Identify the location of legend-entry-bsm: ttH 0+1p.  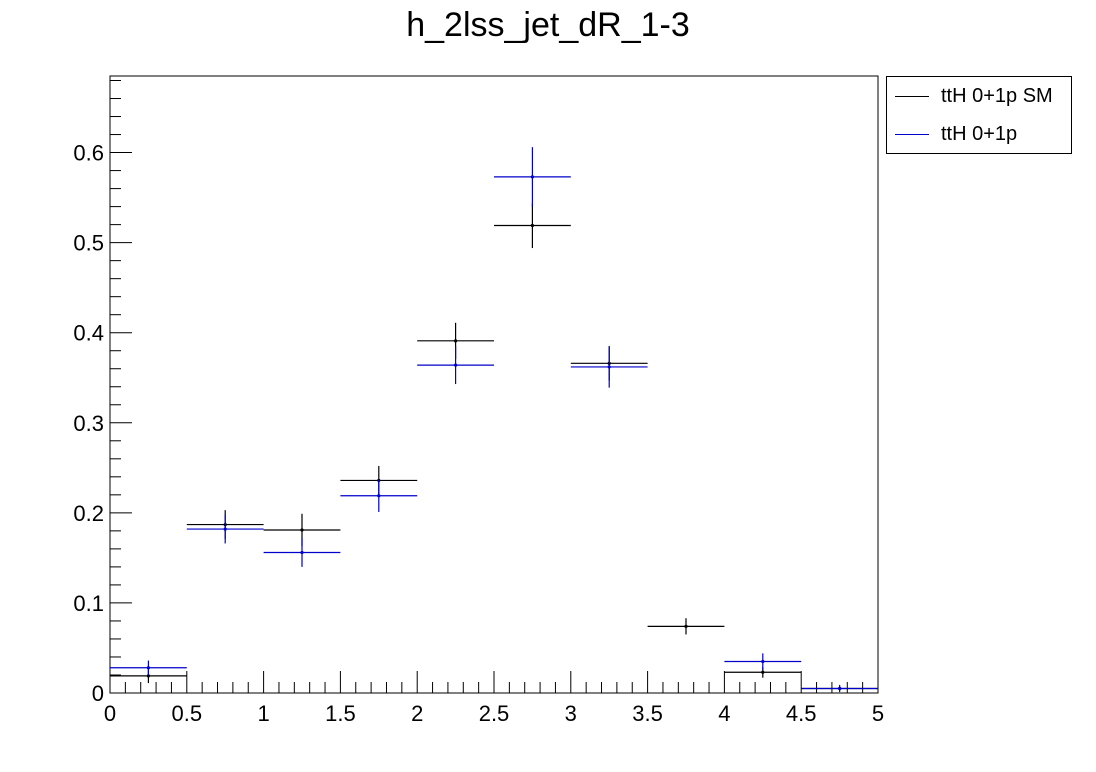
(980, 134).